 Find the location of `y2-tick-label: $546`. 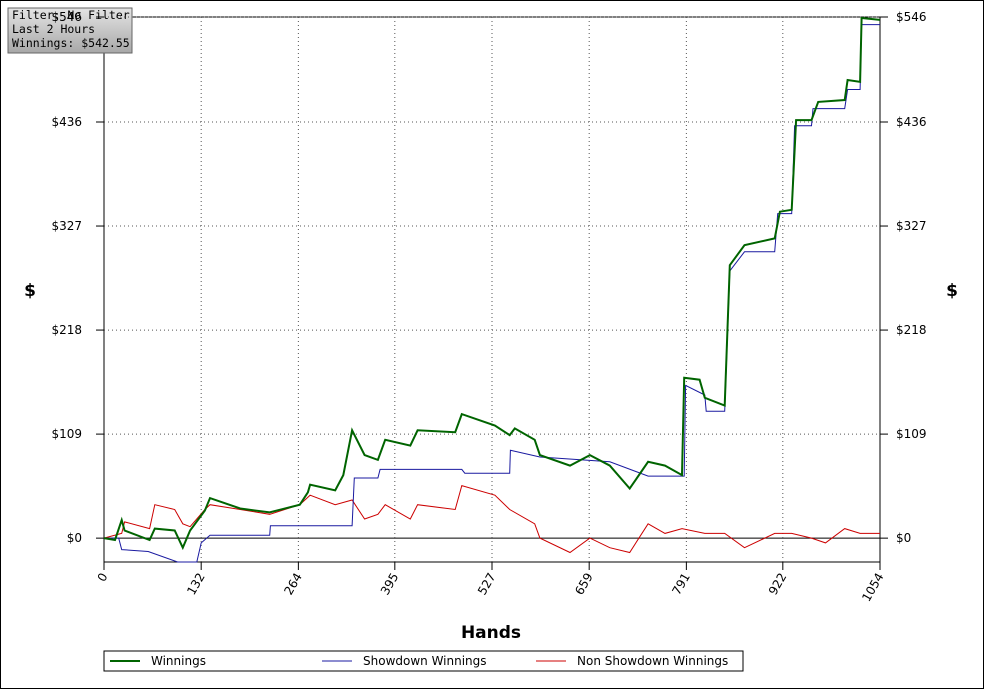

y2-tick-label: $546 is located at coordinates (911, 17).